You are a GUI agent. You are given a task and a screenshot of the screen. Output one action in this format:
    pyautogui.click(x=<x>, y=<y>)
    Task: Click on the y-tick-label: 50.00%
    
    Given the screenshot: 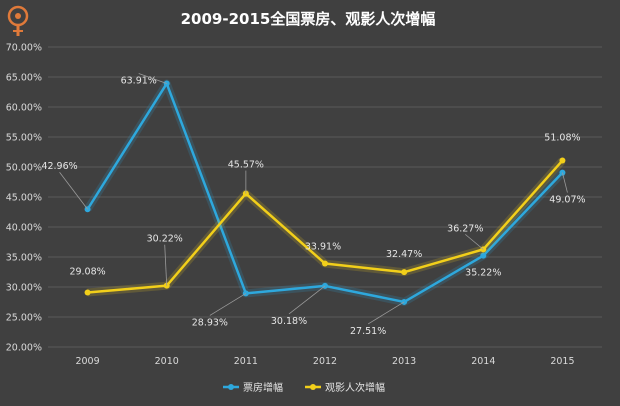 What is the action you would take?
    pyautogui.click(x=24, y=168)
    